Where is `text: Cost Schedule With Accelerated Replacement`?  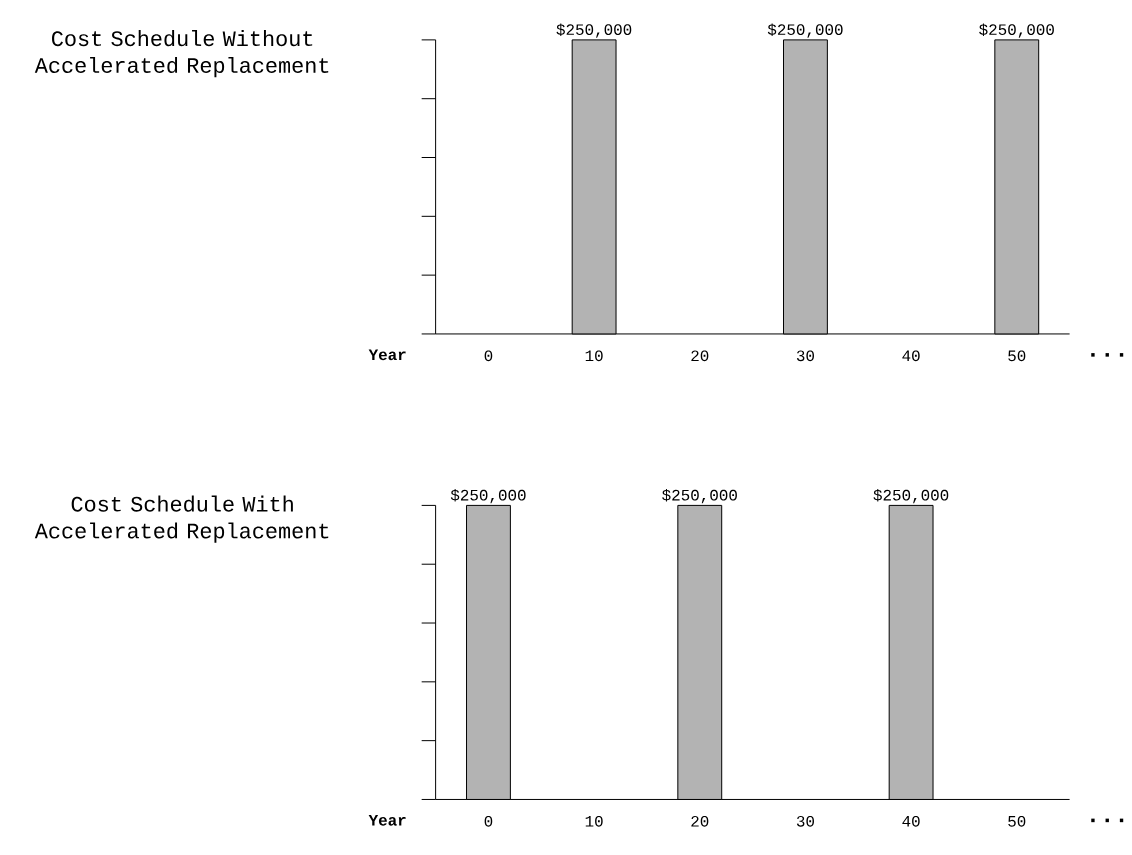
text: Cost Schedule With Accelerated Replacement is located at coordinates (181, 519).